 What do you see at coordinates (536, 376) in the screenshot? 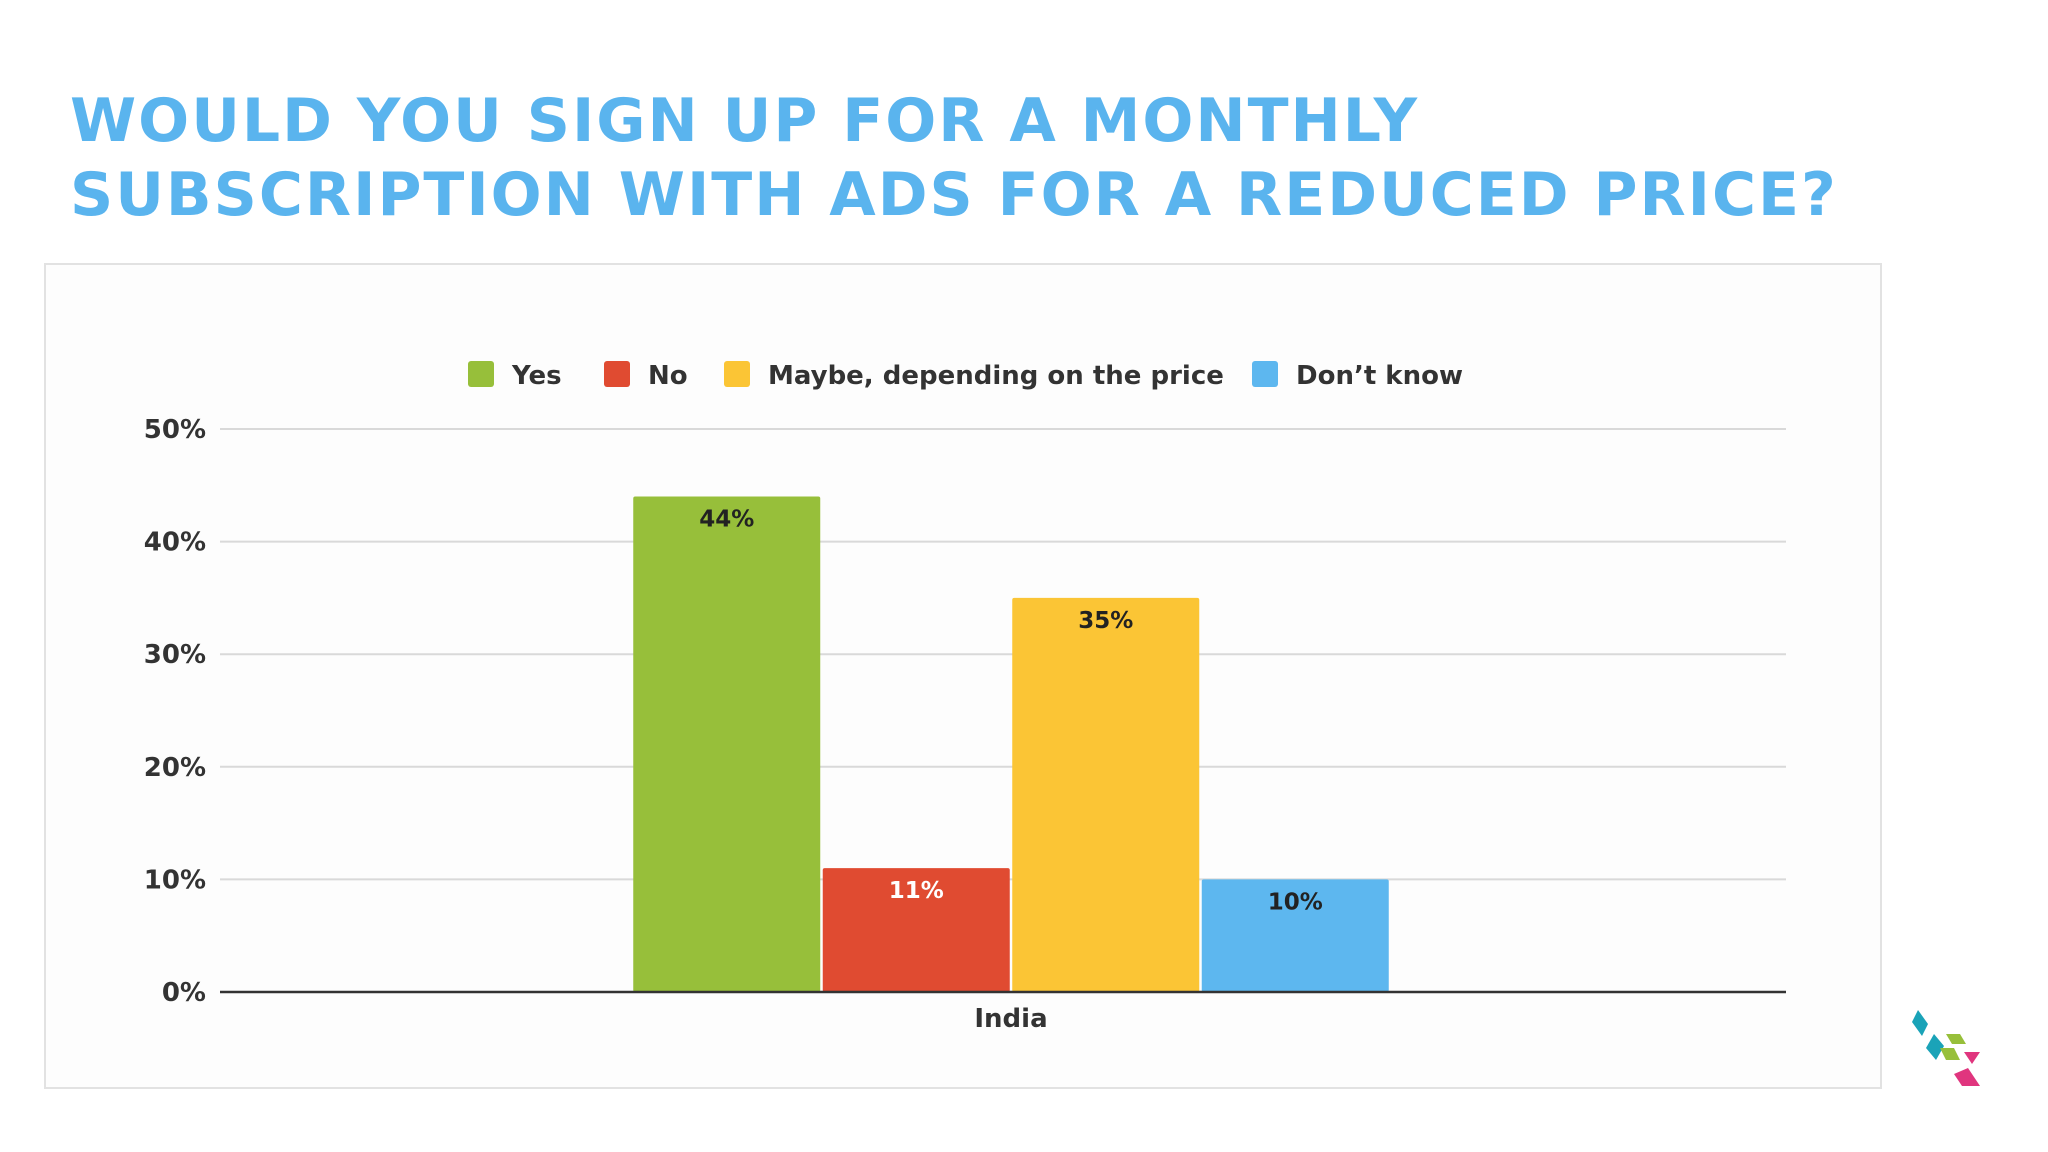
I see `legend-label: Yes` at bounding box center [536, 376].